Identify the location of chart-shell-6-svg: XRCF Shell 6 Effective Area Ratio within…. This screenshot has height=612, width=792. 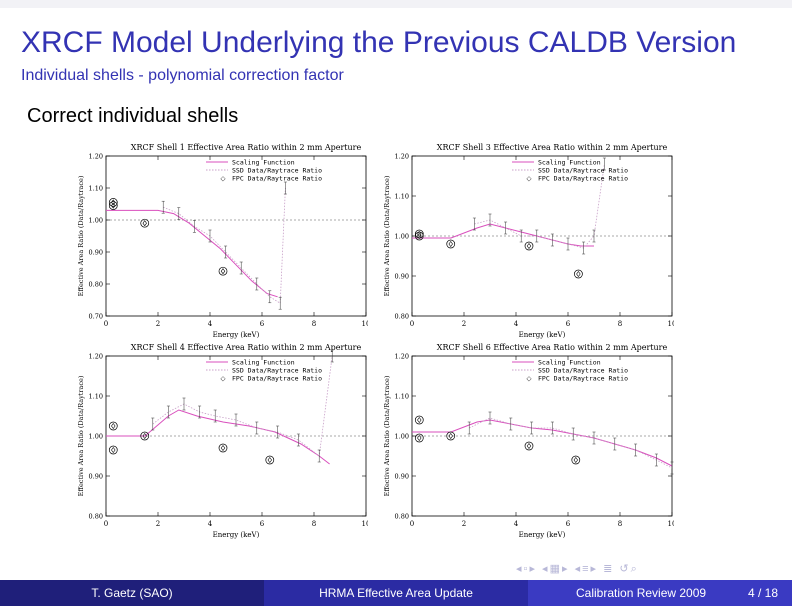
(528, 441).